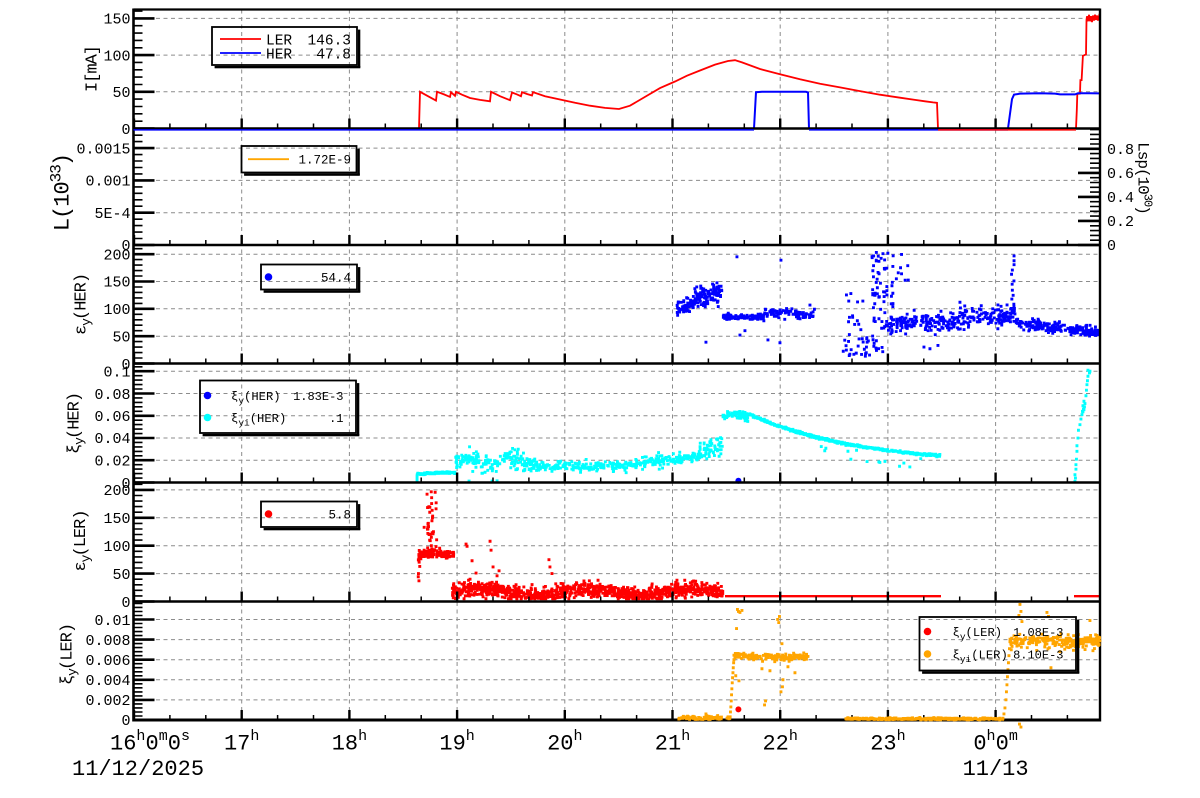 The height and width of the screenshot is (798, 1200). I want to click on svg-text: 0.02, so click(112, 462).